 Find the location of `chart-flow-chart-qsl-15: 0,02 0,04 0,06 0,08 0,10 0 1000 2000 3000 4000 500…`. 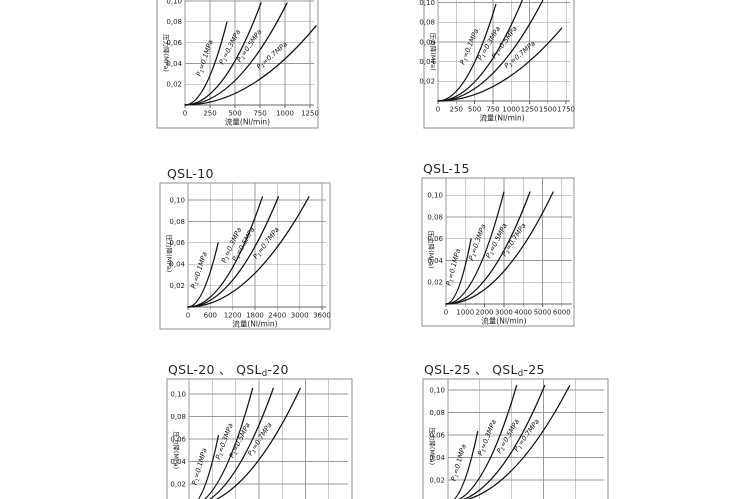

chart-flow-chart-qsl-15: 0,02 0,04 0,06 0,08 0,10 0 1000 2000 3000 4000 500… is located at coordinates (498, 244).